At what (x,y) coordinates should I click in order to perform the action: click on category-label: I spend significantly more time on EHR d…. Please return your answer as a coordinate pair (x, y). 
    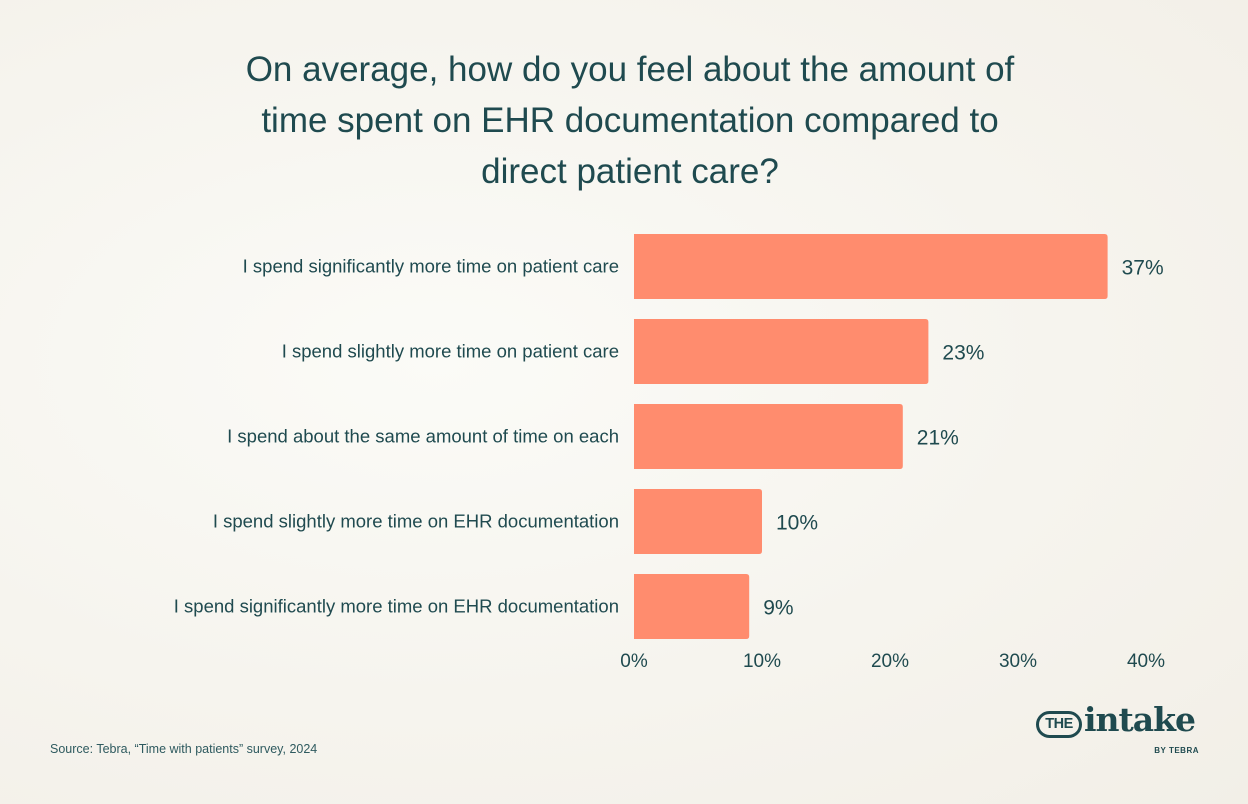
    Looking at the image, I should click on (396, 606).